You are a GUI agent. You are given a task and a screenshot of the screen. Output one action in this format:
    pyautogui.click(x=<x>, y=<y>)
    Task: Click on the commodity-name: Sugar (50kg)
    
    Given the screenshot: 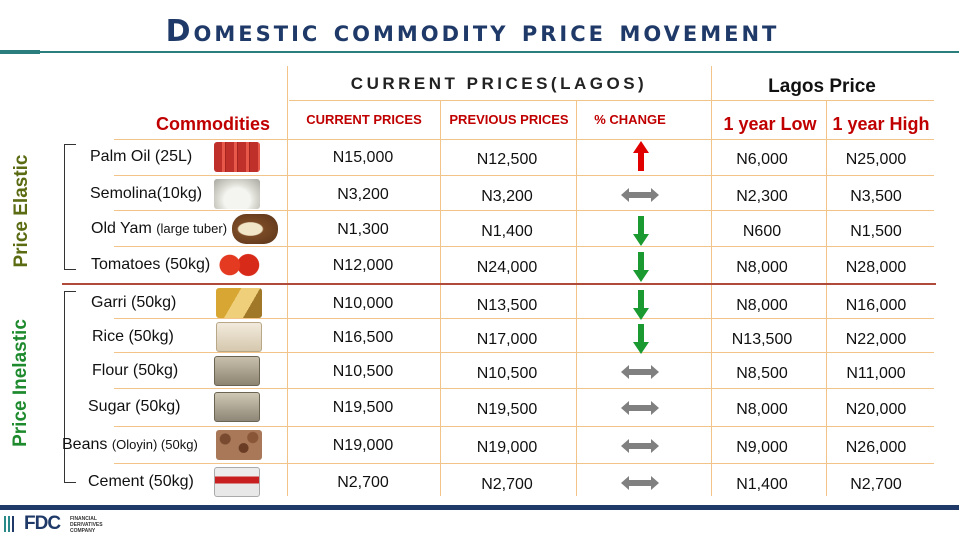 What is the action you would take?
    pyautogui.click(x=134, y=407)
    